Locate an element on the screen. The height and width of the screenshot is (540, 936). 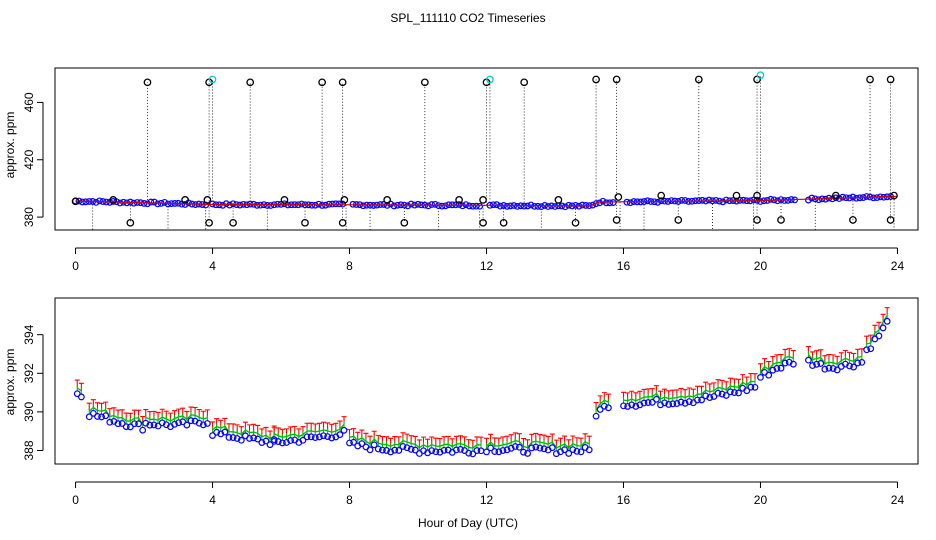
chart-title: SPL_111110 CO2 Timeseries is located at coordinates (467, 18).